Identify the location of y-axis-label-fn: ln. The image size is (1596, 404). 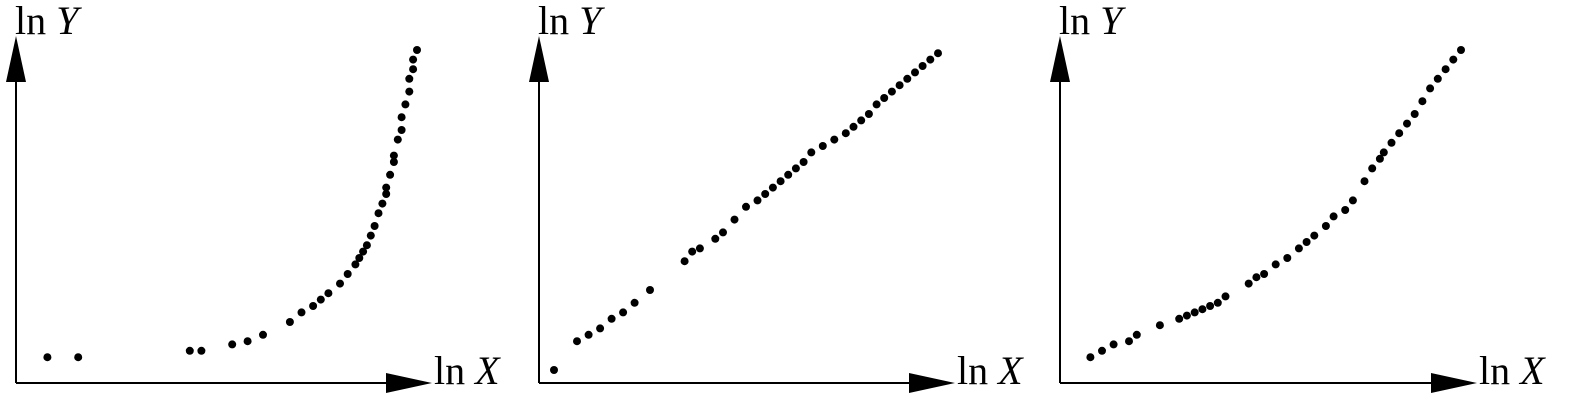
(1079, 21).